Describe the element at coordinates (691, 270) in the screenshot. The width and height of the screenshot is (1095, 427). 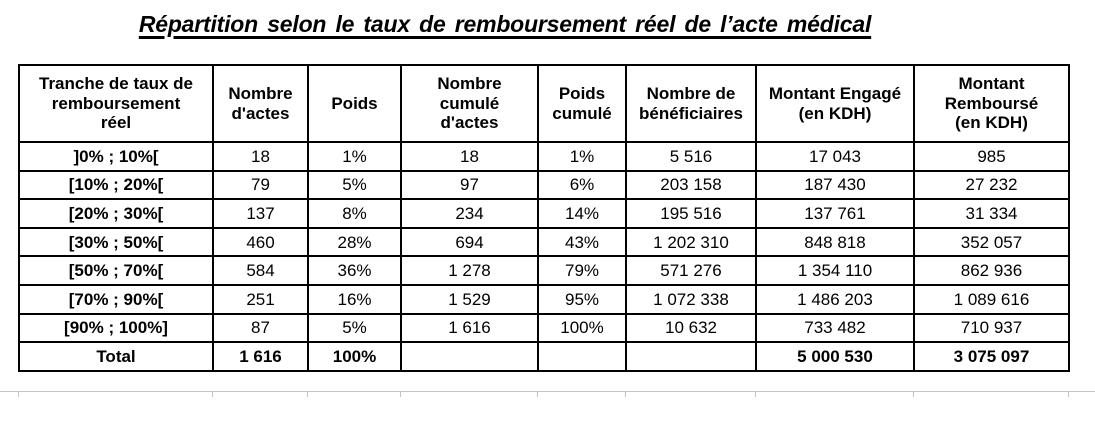
I see `table-cell: 571 276` at that location.